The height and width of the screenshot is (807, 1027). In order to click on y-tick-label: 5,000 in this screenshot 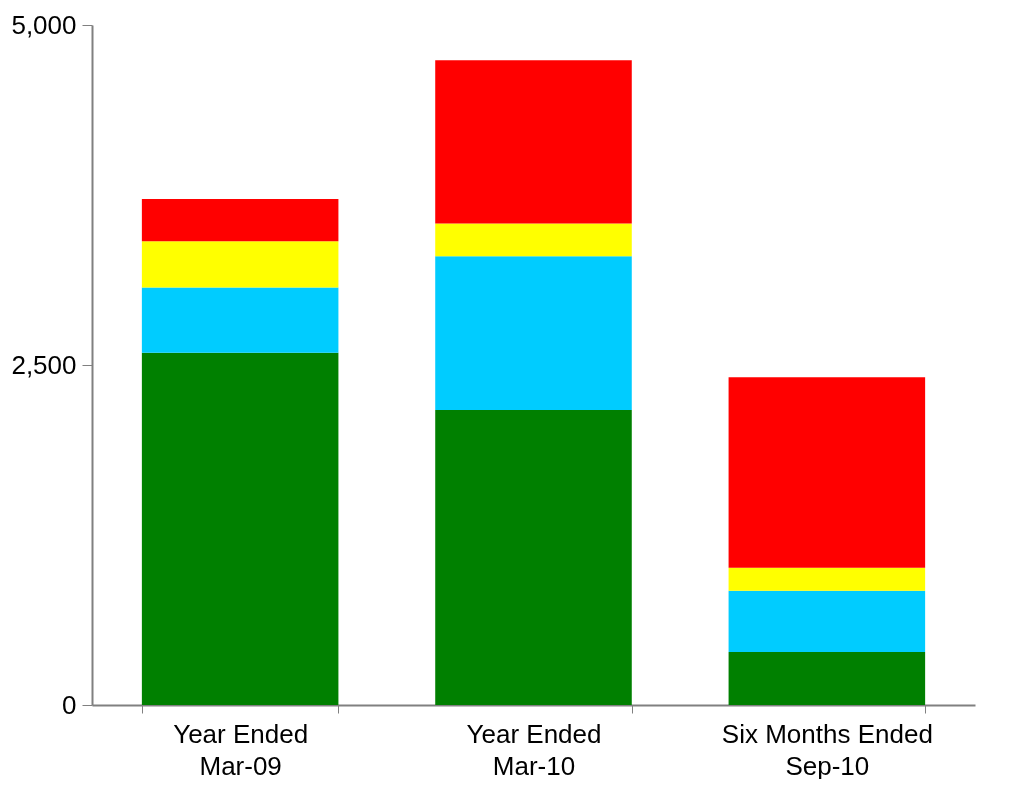, I will do `click(44, 24)`.